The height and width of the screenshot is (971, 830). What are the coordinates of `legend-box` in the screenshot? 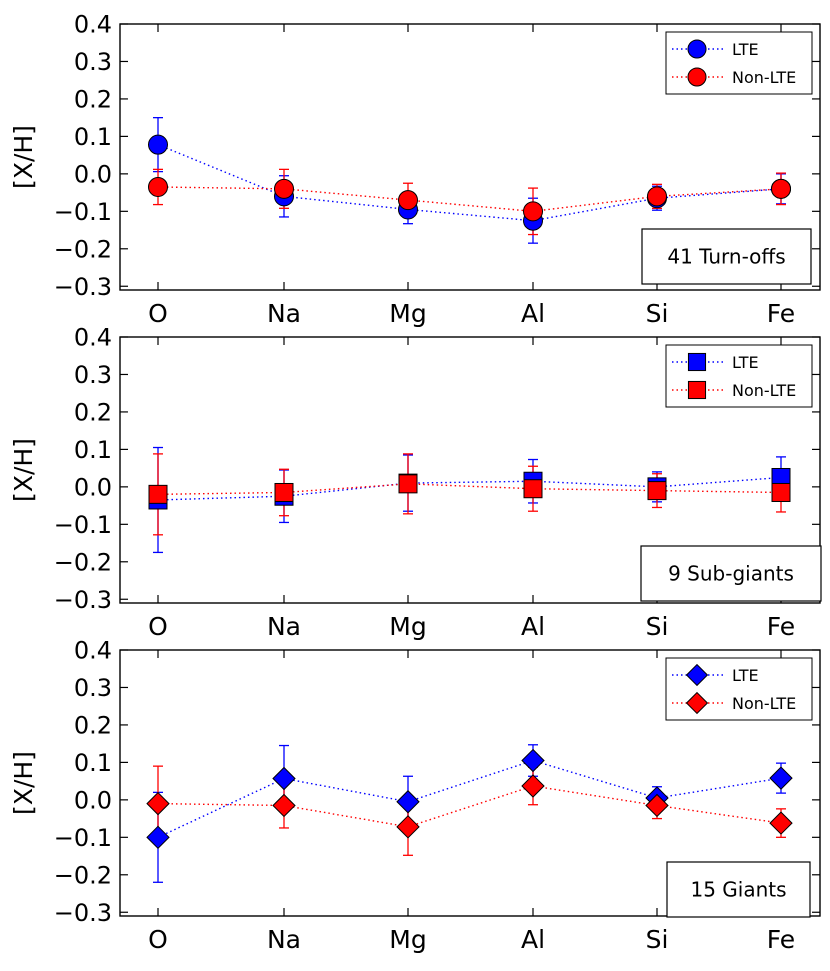 It's located at (739, 689).